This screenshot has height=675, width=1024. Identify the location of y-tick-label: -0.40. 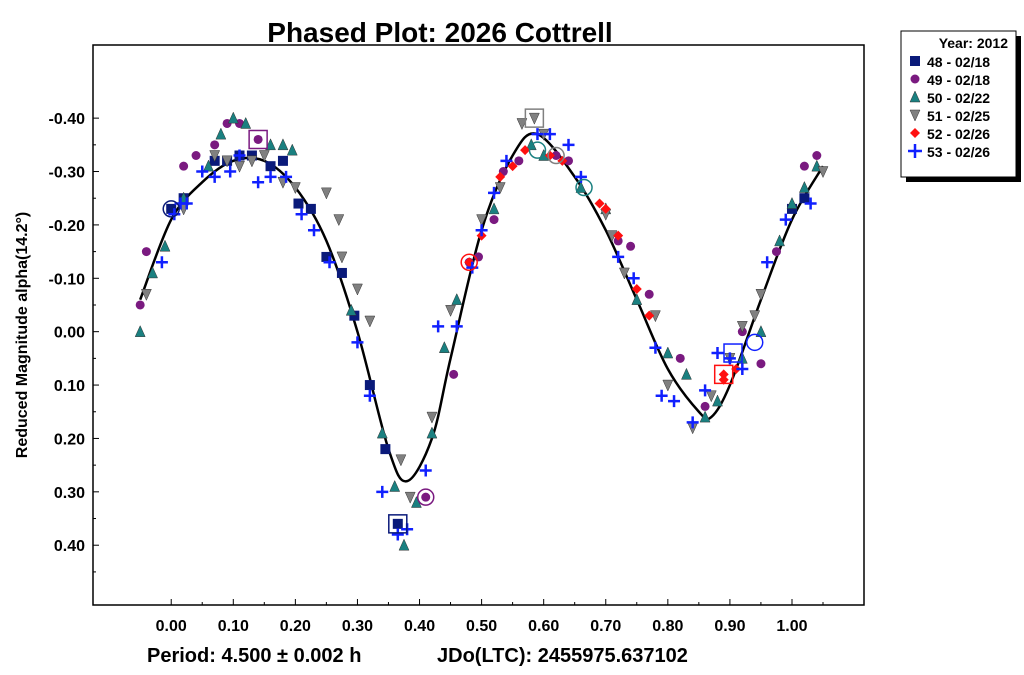
(67, 119).